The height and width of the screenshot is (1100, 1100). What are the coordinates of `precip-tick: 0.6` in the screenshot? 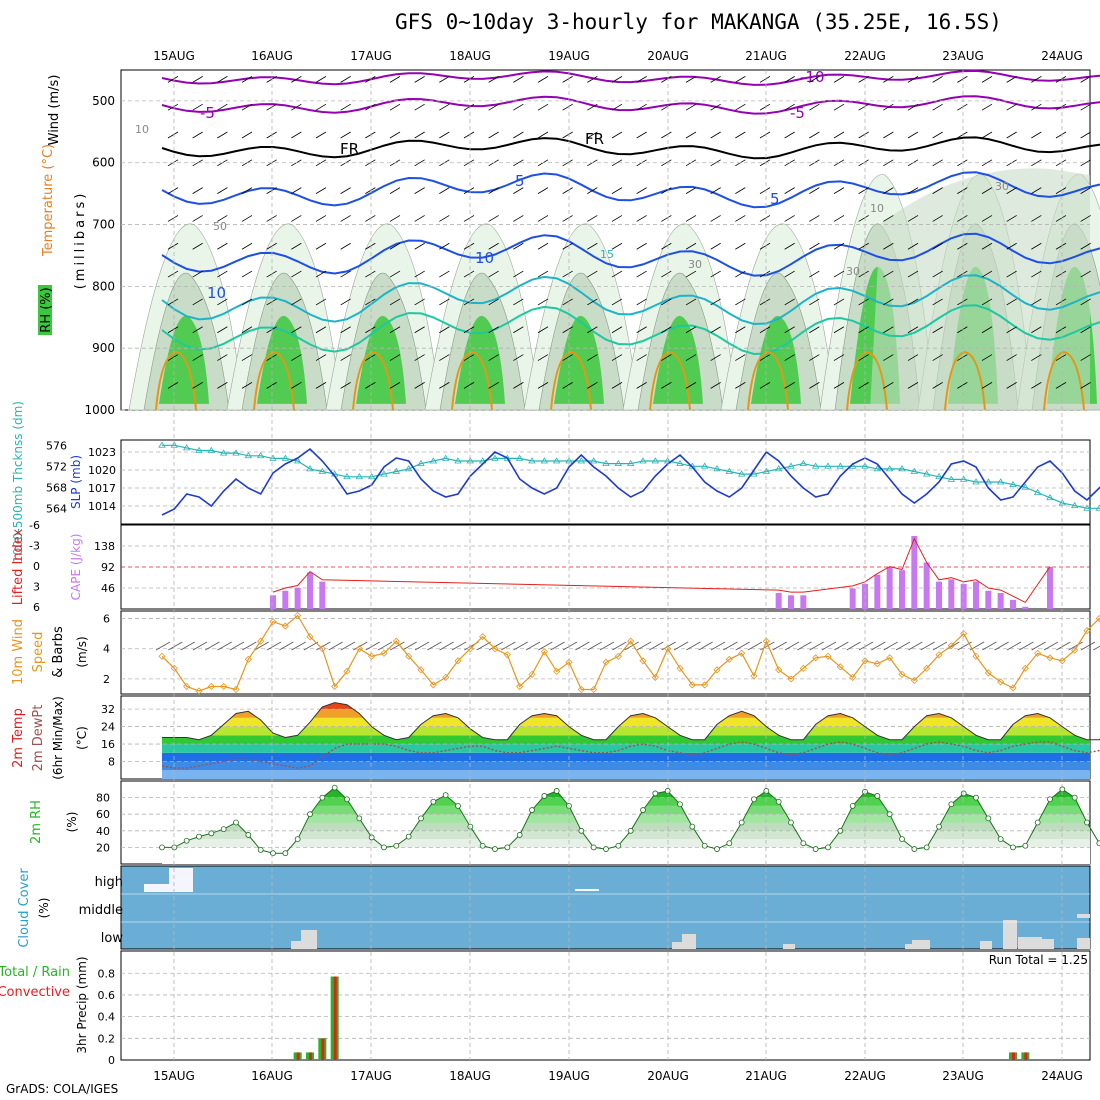 It's located at (107, 995).